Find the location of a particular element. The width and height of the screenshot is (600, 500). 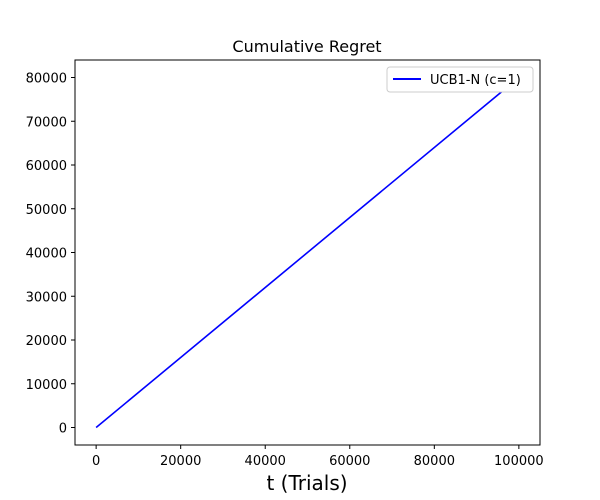

y-tick-label: 0 is located at coordinates (63, 429).